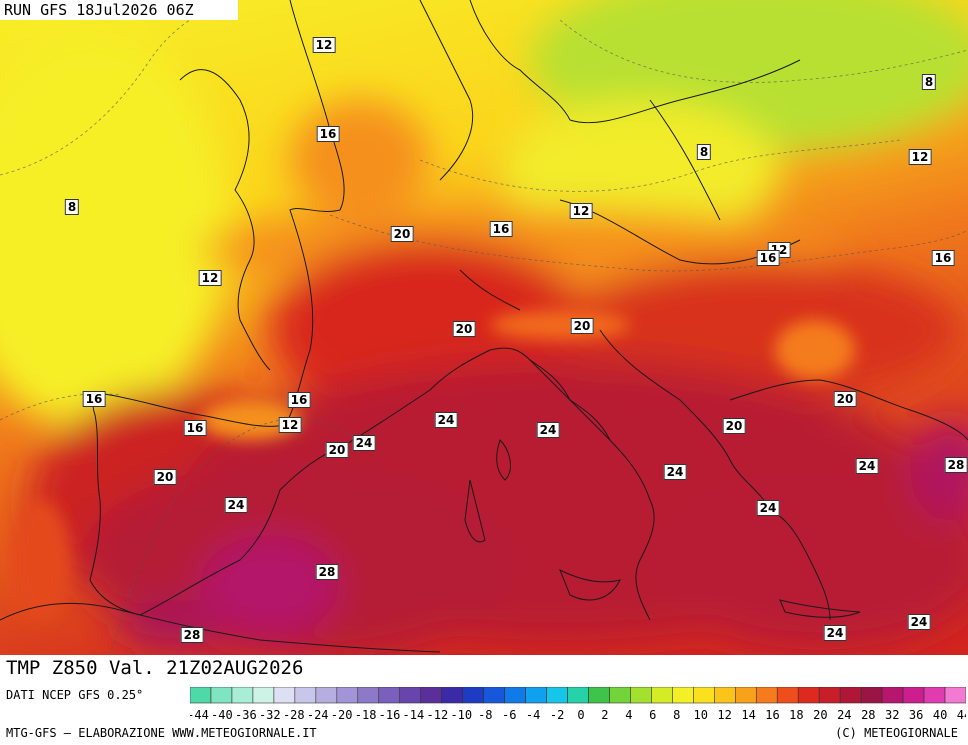 The width and height of the screenshot is (968, 745). Describe the element at coordinates (533, 715) in the screenshot. I see `color-scale-tick: -4` at that location.